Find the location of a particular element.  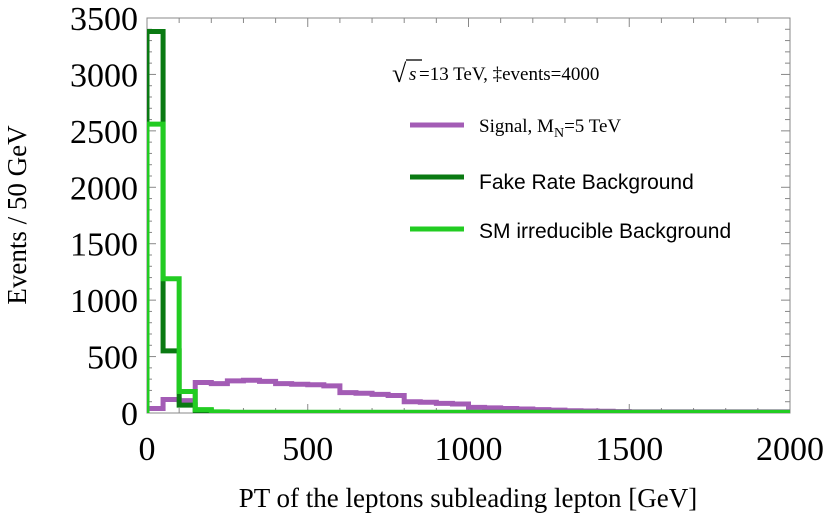

x-tick-label: 0 is located at coordinates (147, 449).